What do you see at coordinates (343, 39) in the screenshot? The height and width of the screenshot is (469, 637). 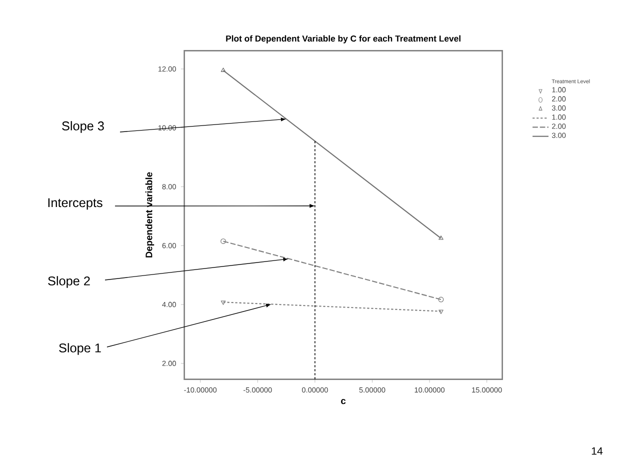 I see `chart-title: Plot of Dependent Variable by C for each Treatment Level` at bounding box center [343, 39].